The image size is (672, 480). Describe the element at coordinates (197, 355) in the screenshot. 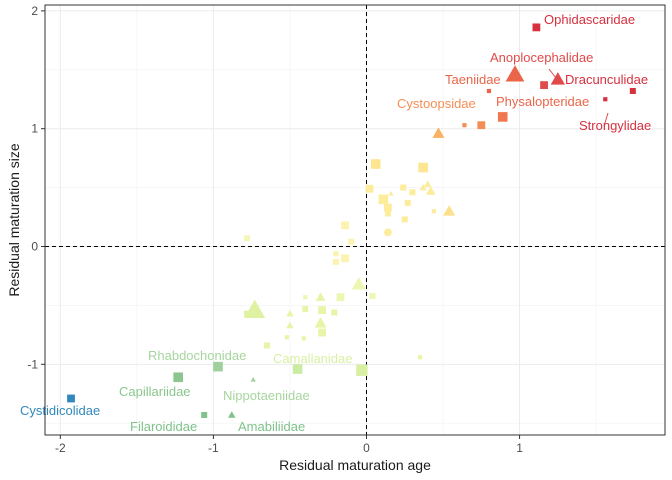

I see `annotation-label: Rhabdochonidae` at that location.